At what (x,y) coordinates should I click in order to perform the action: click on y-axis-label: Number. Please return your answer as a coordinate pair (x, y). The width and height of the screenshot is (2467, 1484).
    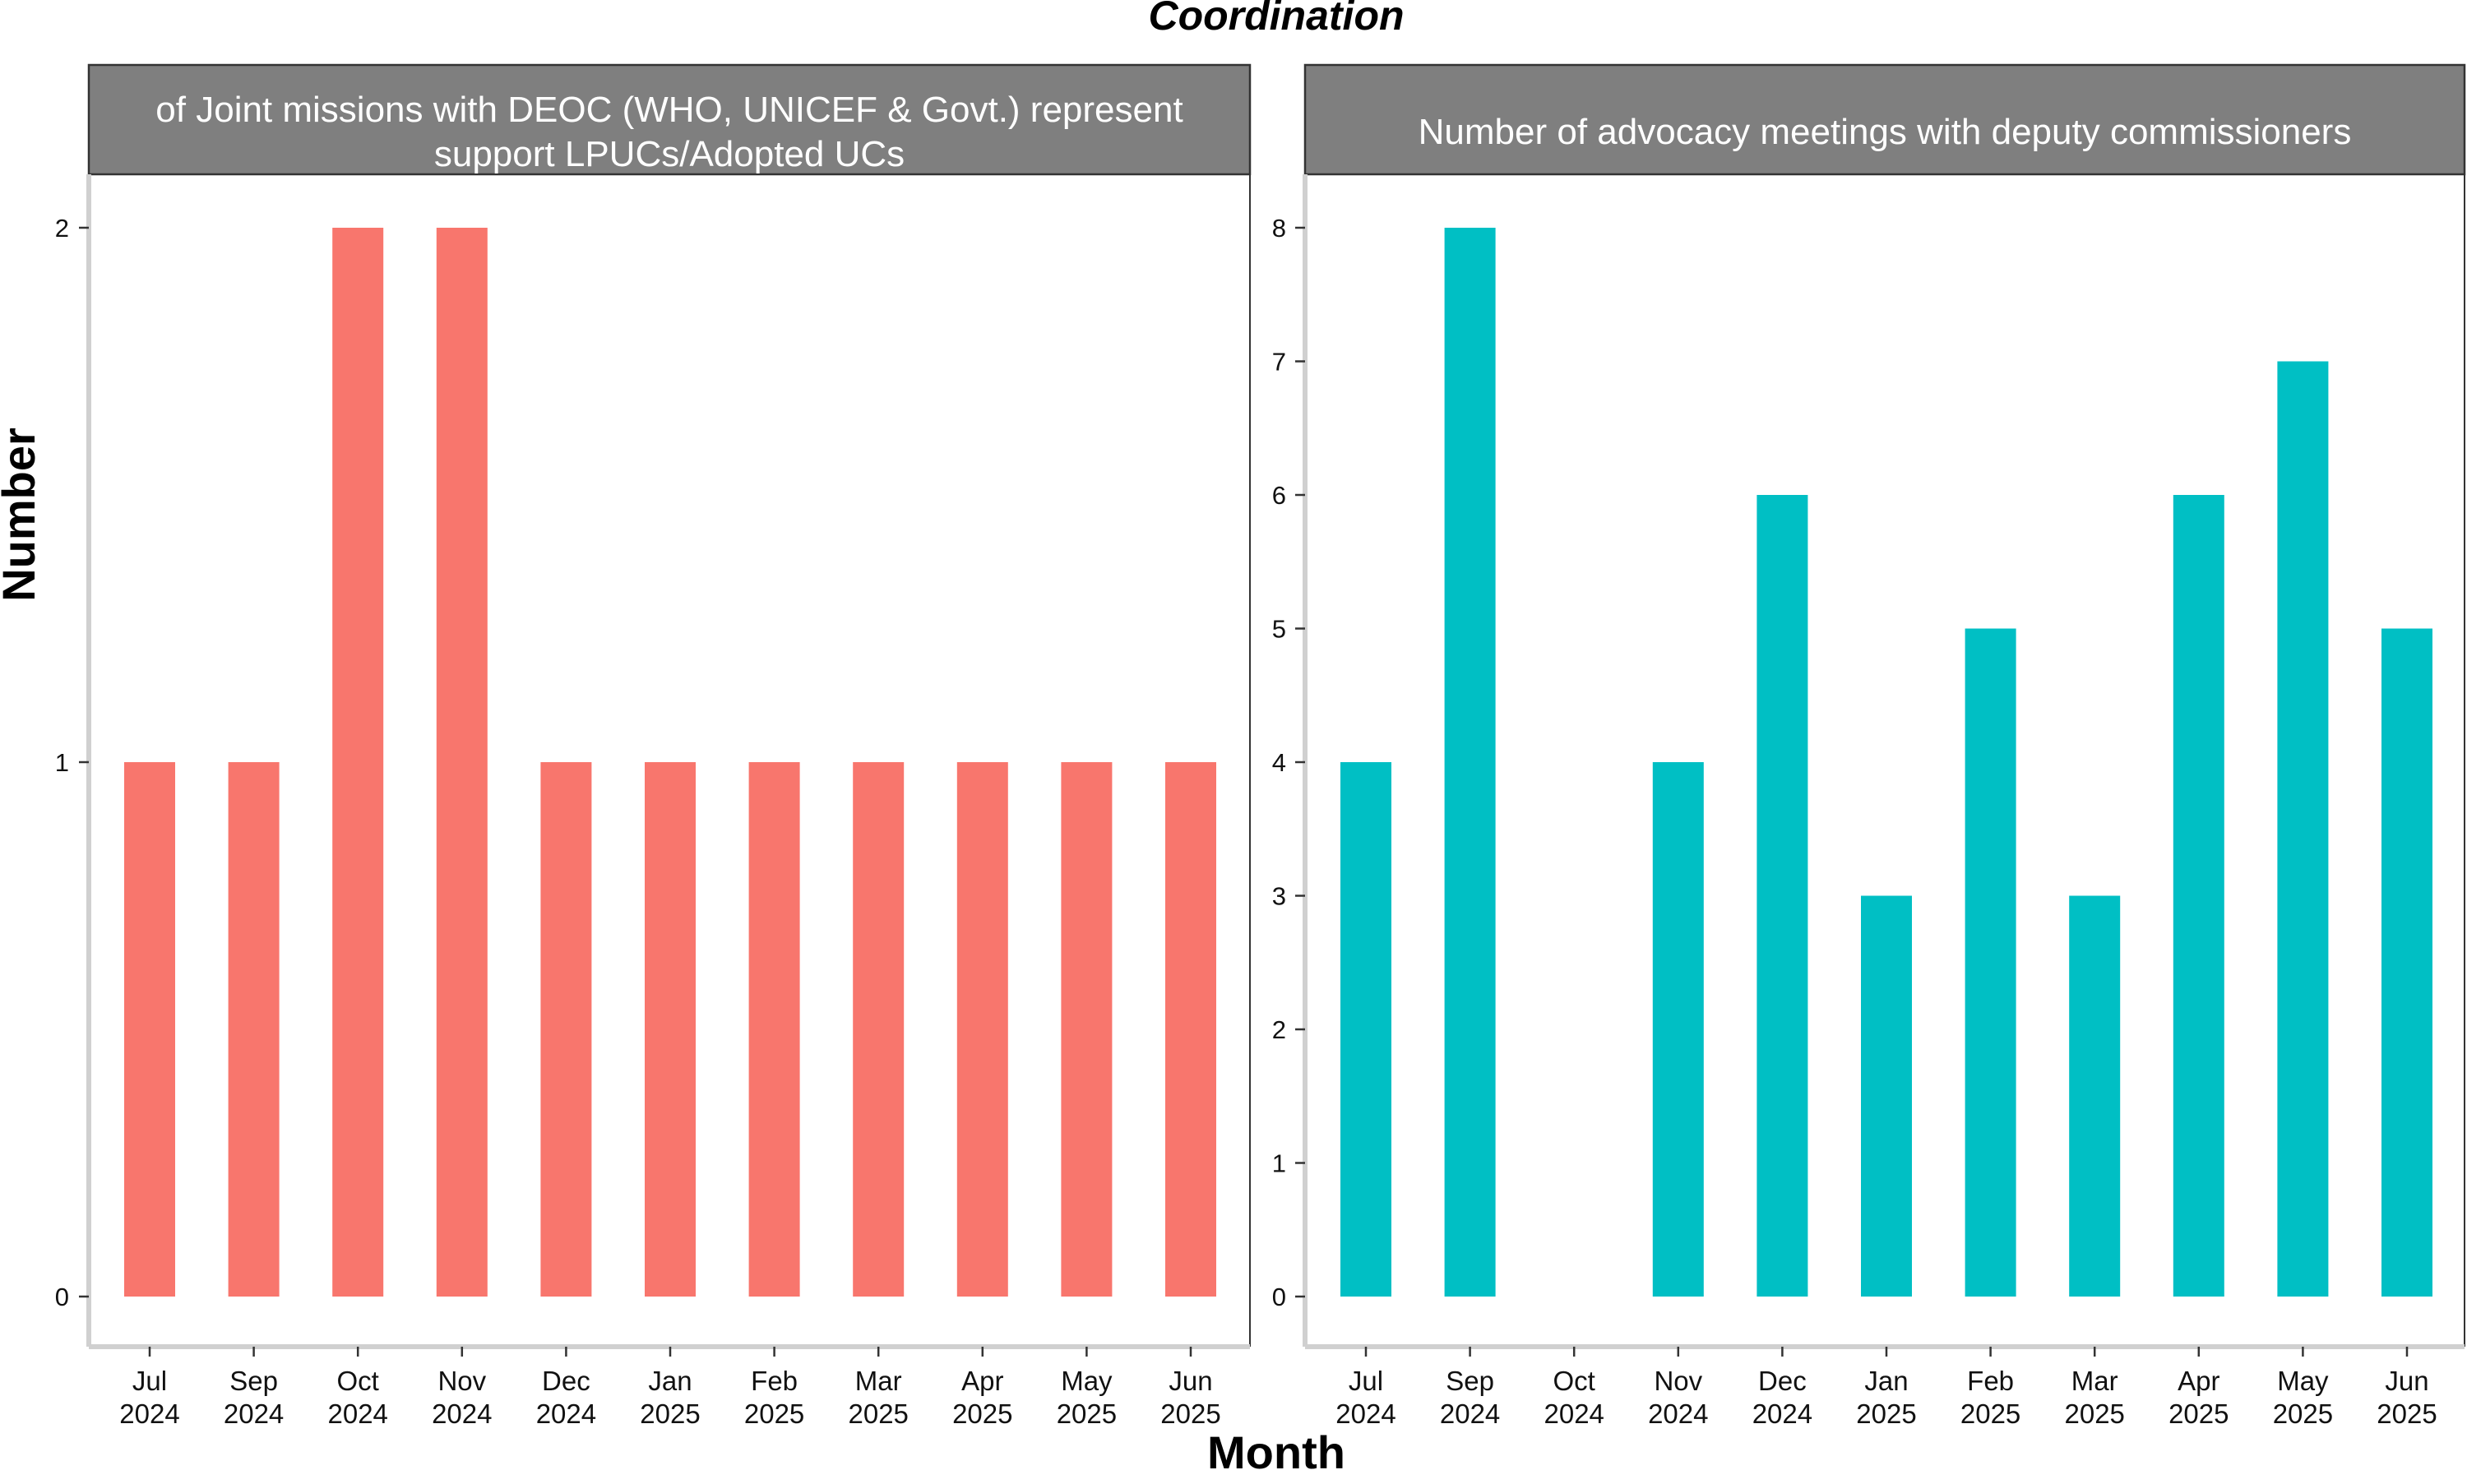
    Looking at the image, I should click on (22, 515).